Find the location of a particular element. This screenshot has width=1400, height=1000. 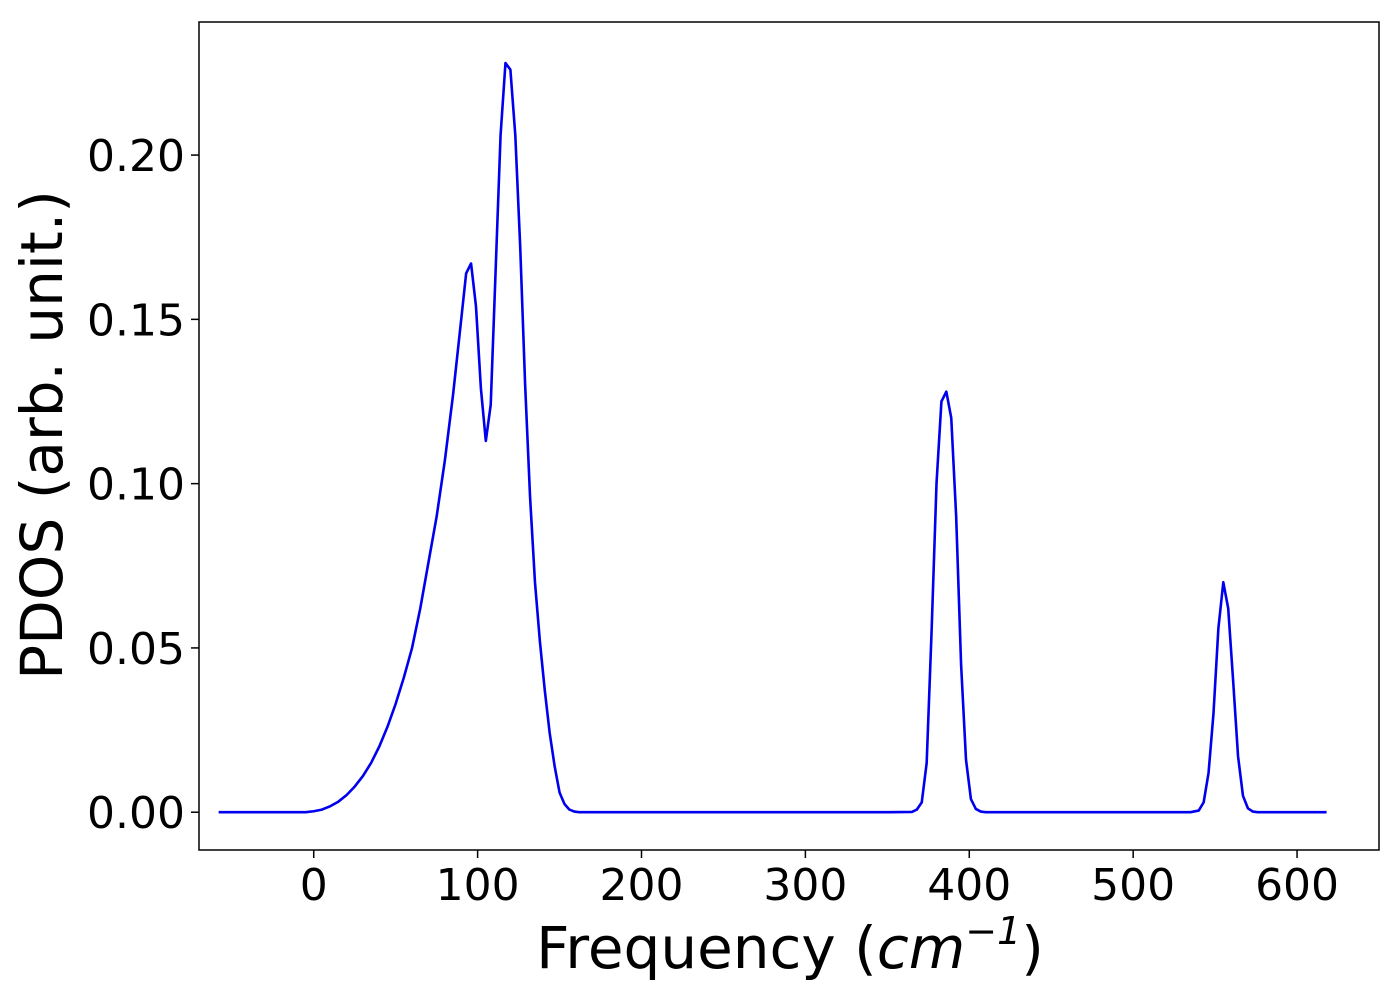

x-axis-label-unit-base: cm is located at coordinates (921, 948).